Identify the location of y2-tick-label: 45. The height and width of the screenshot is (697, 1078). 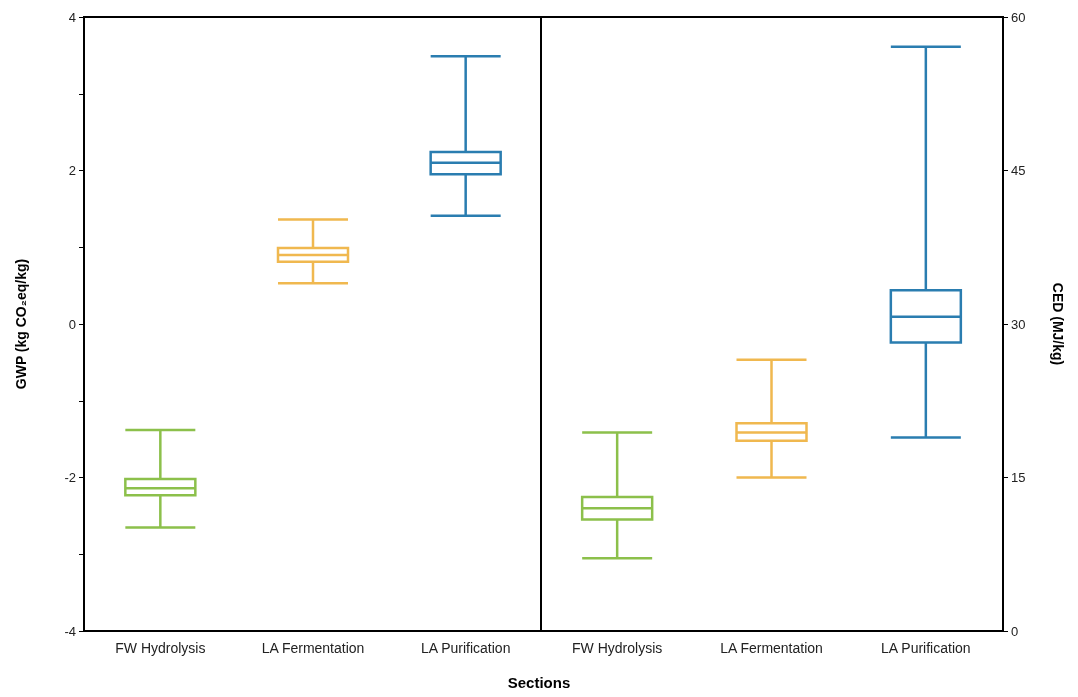
(1018, 170).